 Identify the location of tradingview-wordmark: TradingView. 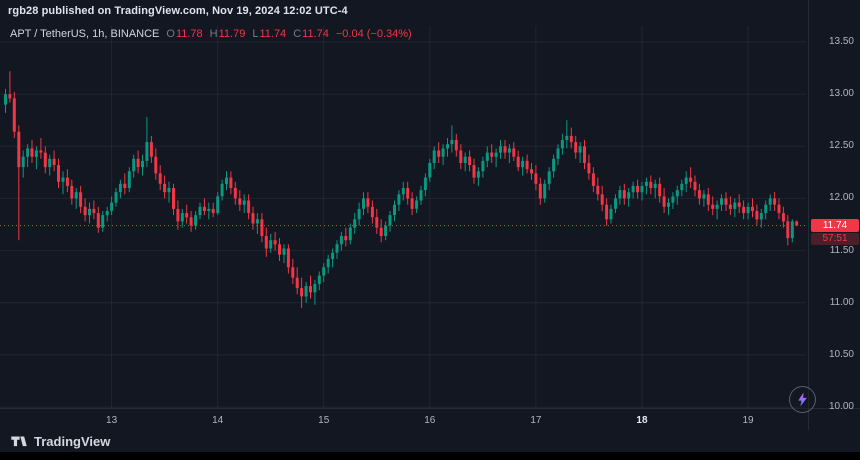
(72, 441).